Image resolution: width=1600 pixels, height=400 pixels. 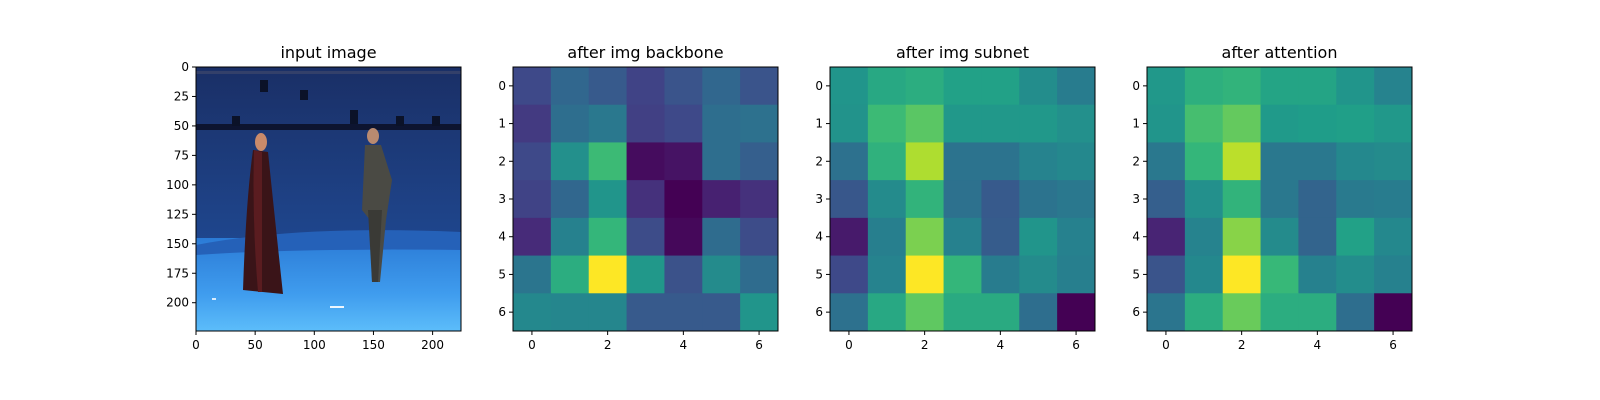 What do you see at coordinates (255, 345) in the screenshot?
I see `x-tick-label: 50` at bounding box center [255, 345].